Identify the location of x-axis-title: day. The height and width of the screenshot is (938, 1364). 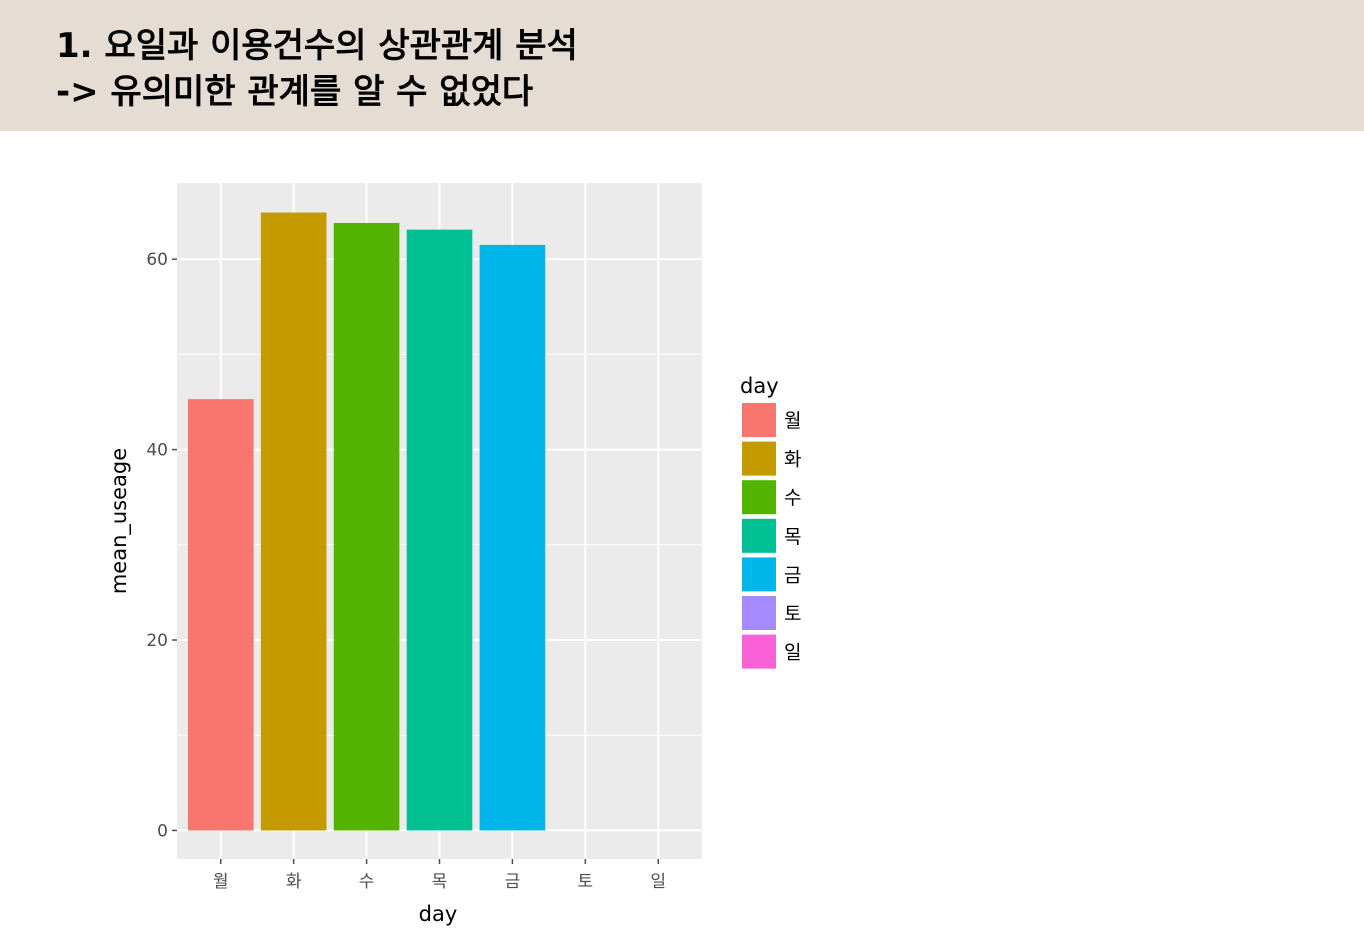
(438, 914).